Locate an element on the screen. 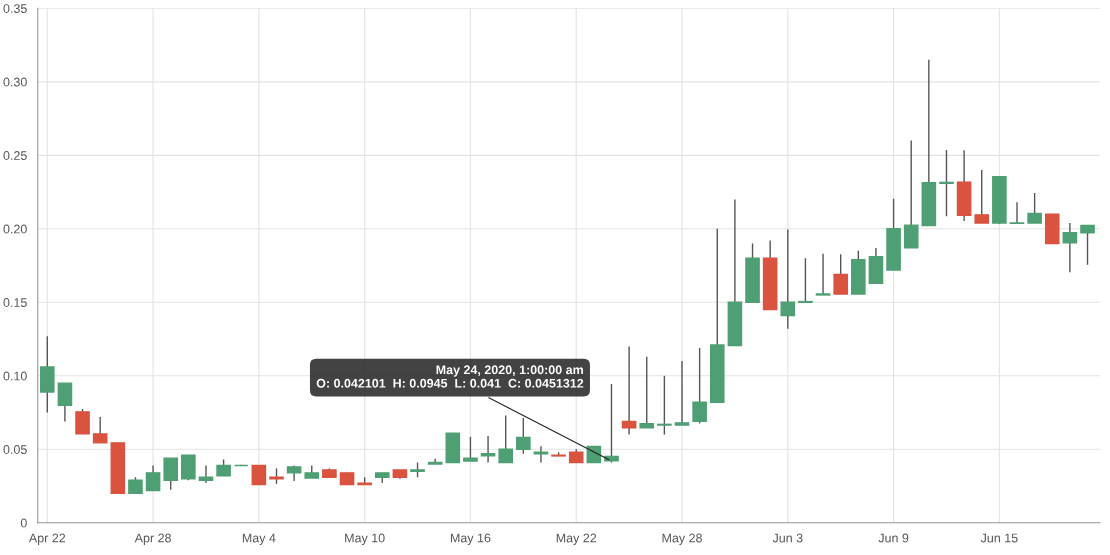  annotation: May 24, 2020, 1:00:00 am O: 0.042101 H: 0.0945 L: 0.041 C: 0.0451312 is located at coordinates (450, 376).